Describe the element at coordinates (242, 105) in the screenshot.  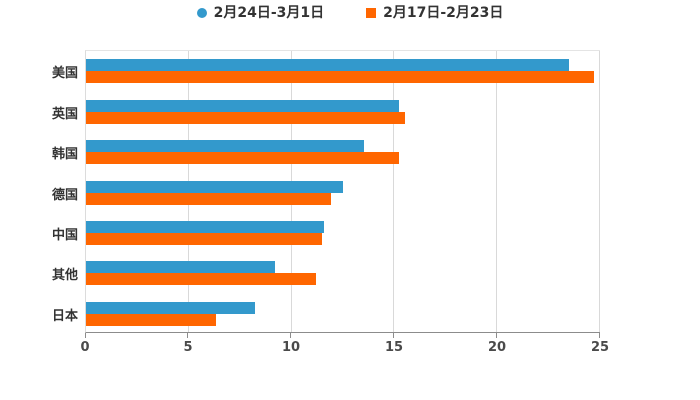
I see `bar-英国-series-0` at that location.